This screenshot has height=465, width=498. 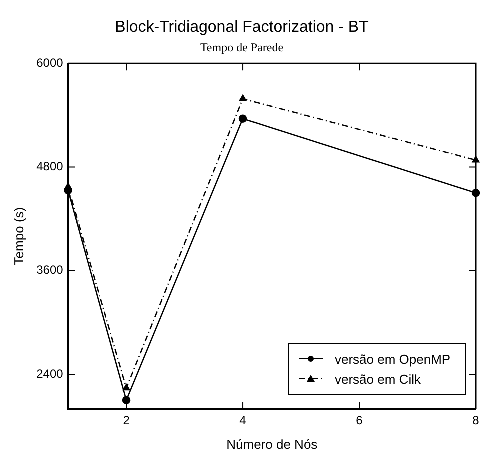 I want to click on legend-label: versão em OpenMP, so click(x=393, y=359).